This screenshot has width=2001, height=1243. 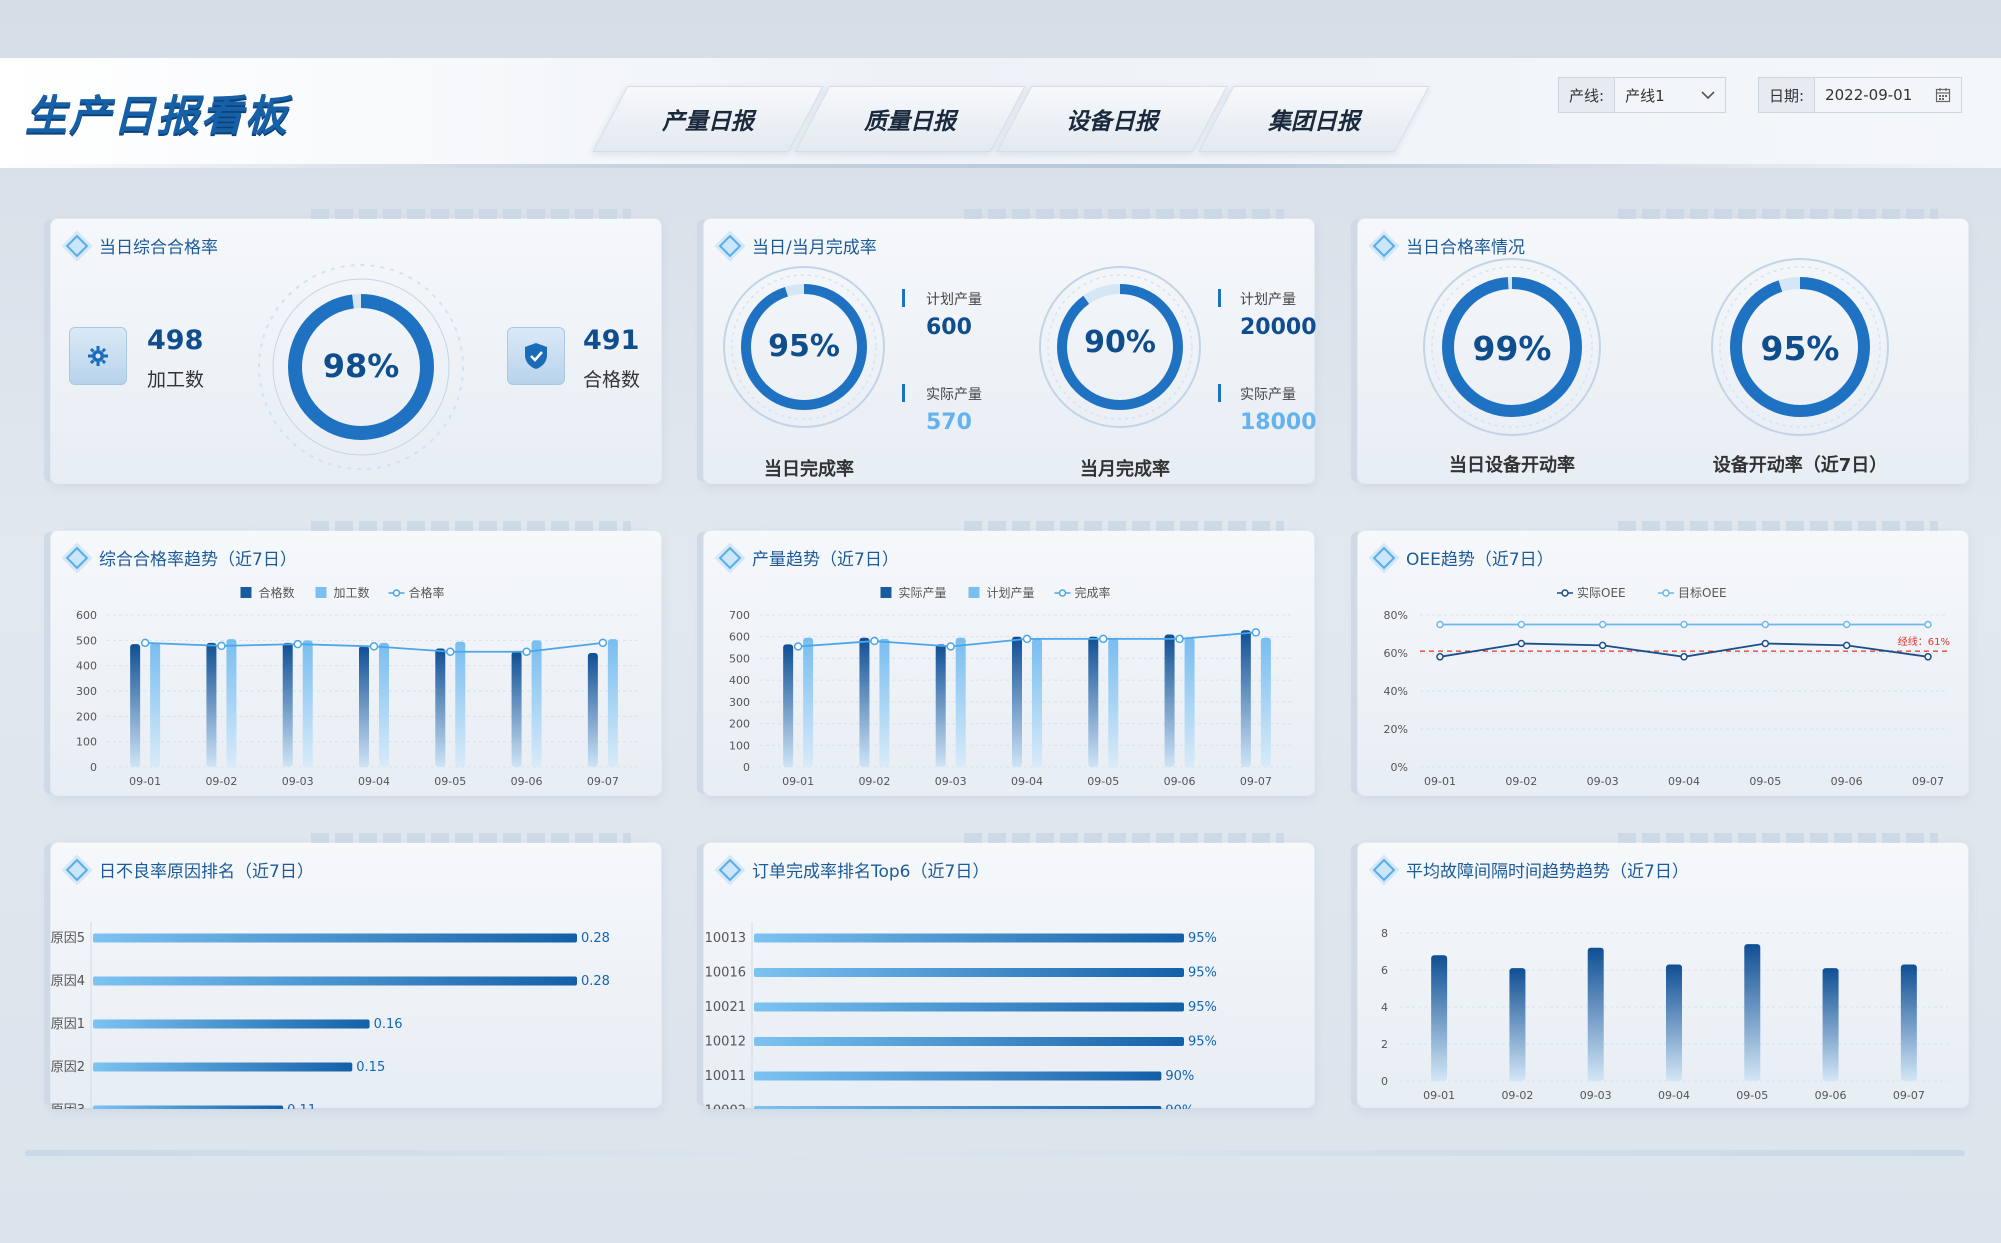 What do you see at coordinates (1888, 95) in the screenshot?
I see `date-input: 2022-09-01` at bounding box center [1888, 95].